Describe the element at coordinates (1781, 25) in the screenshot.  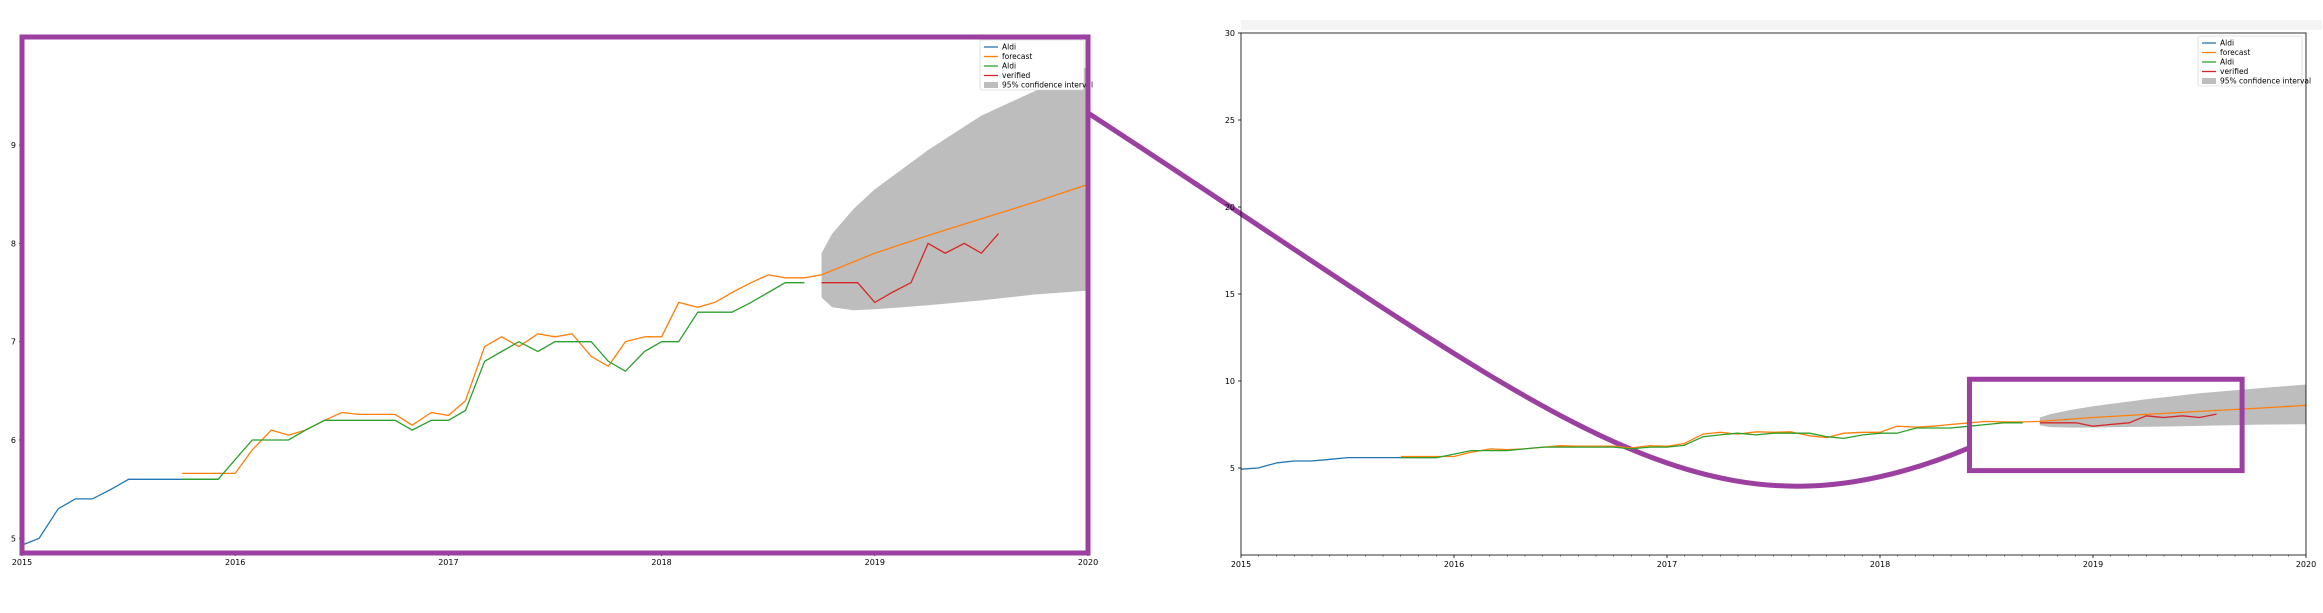
I see `panel-top-strip` at that location.